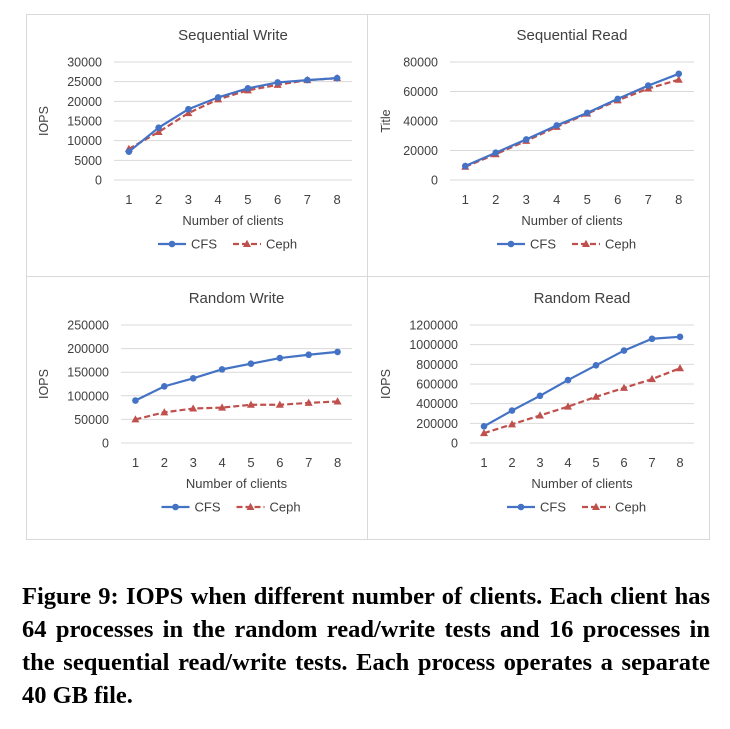  Describe the element at coordinates (88, 326) in the screenshot. I see `y-tick-label: 250000` at that location.